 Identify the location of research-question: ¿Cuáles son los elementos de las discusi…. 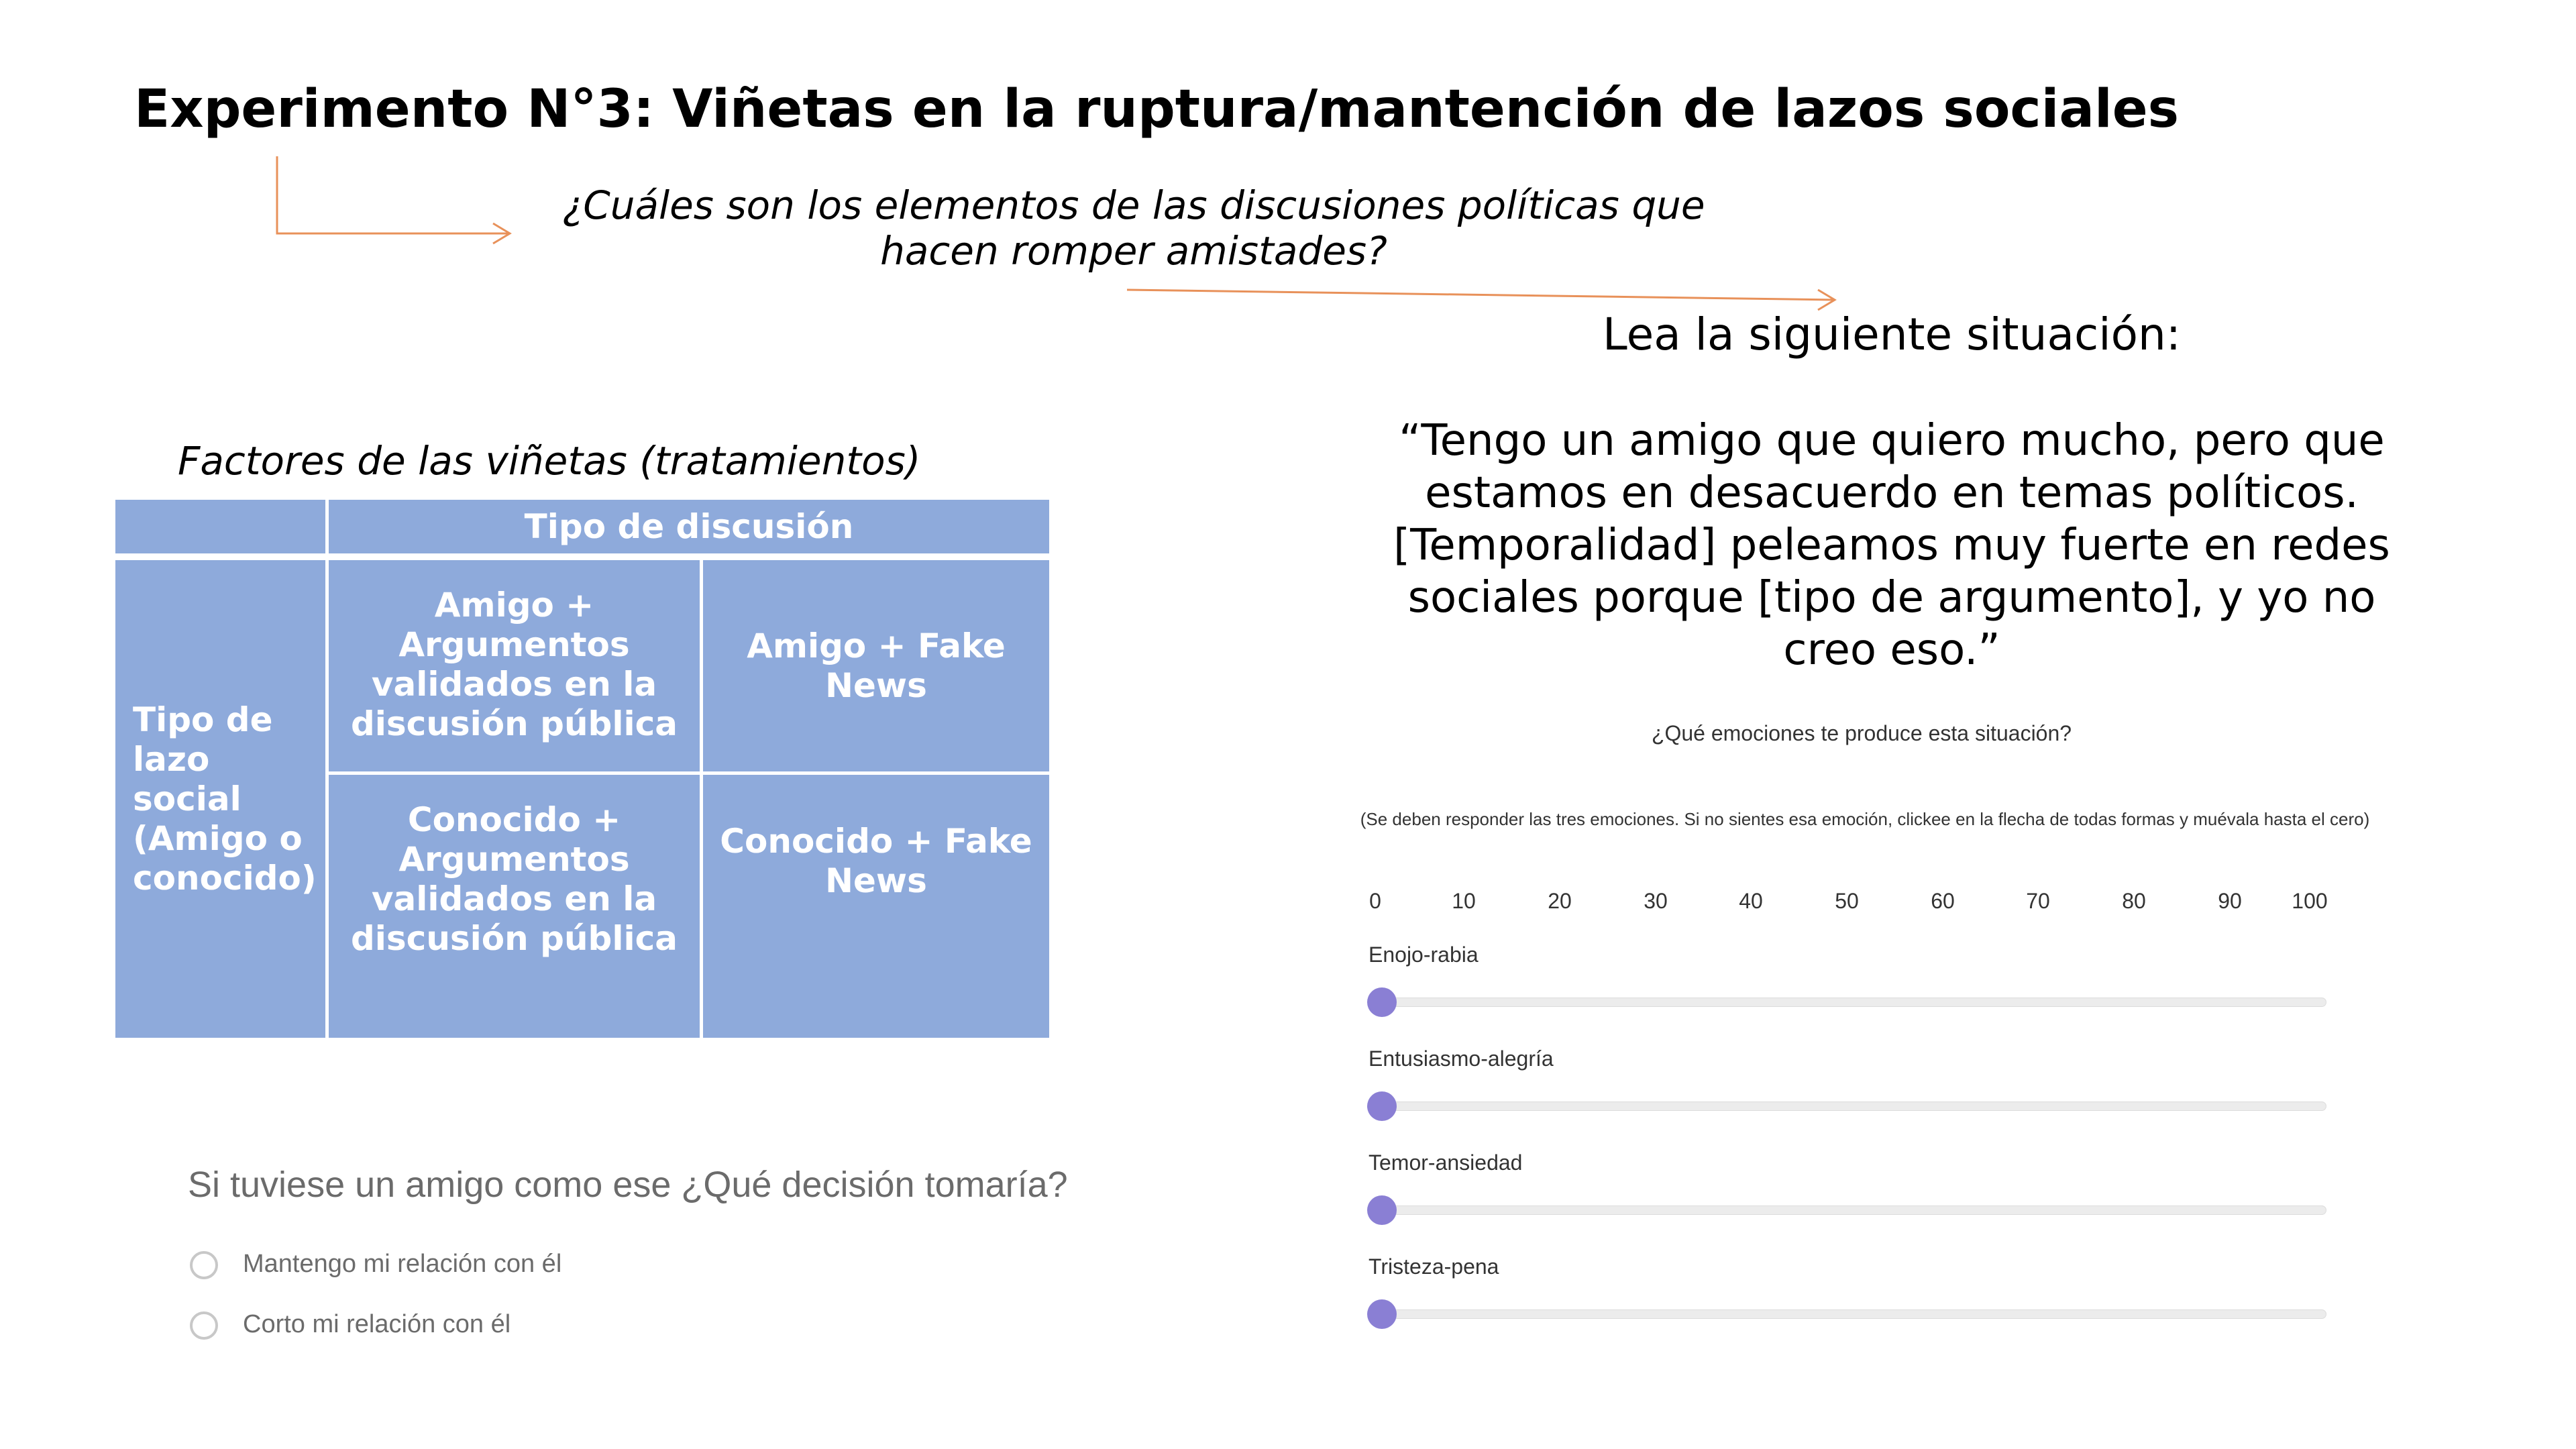
(1133, 228).